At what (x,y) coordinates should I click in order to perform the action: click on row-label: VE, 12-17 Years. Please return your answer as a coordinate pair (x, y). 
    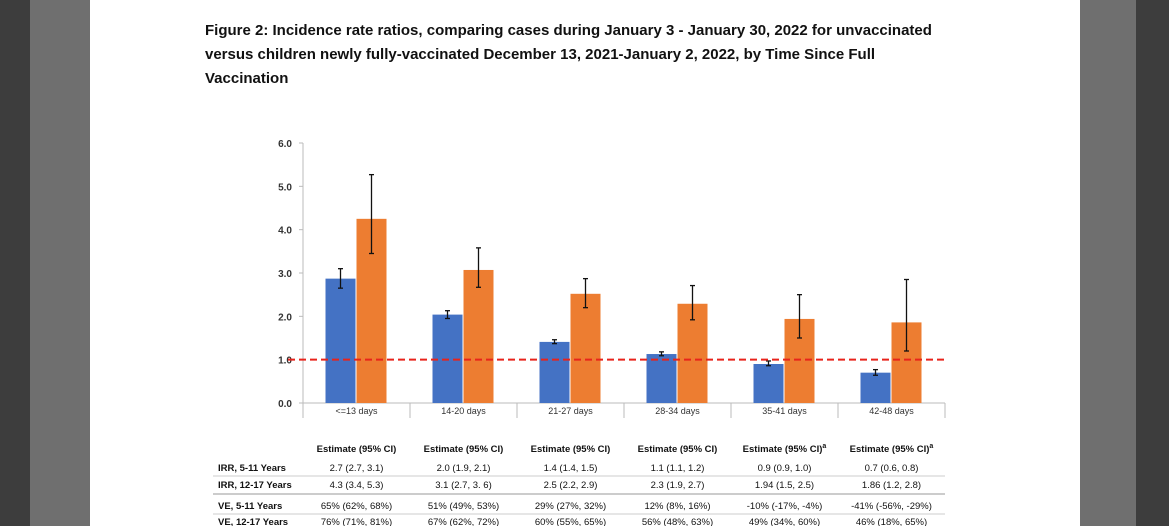
    Looking at the image, I should click on (253, 521).